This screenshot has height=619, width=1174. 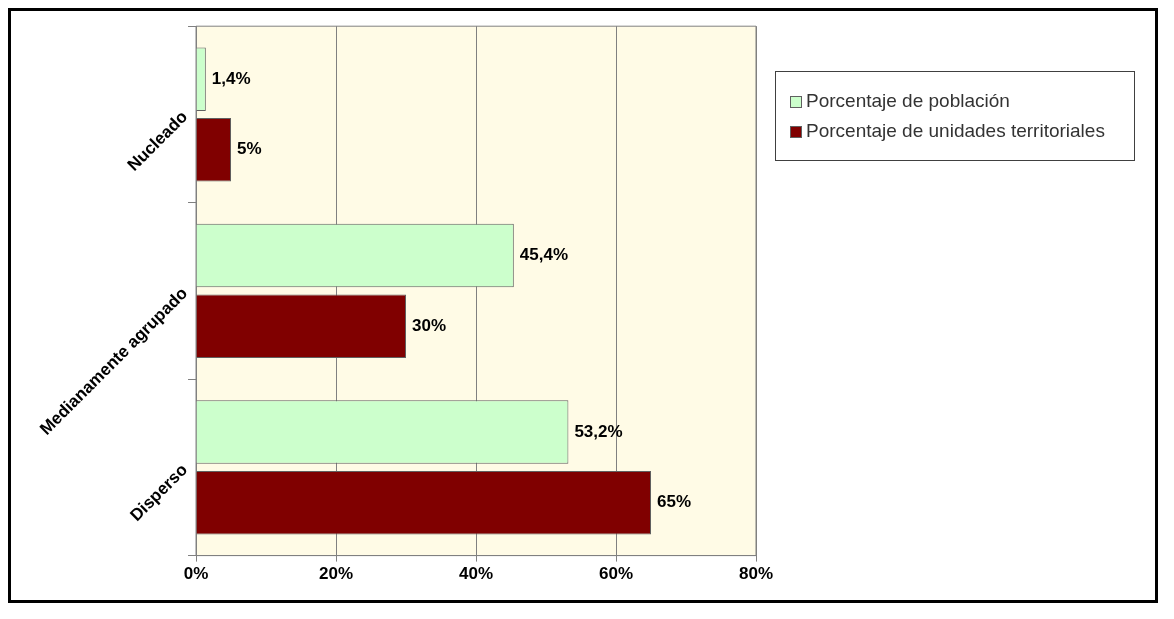 I want to click on x-tick-label: 40%, so click(x=476, y=574).